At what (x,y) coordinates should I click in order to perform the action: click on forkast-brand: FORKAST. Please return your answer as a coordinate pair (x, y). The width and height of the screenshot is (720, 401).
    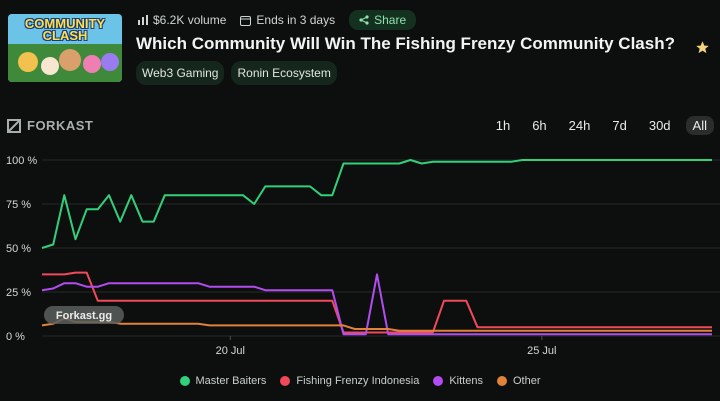
    Looking at the image, I should click on (50, 125).